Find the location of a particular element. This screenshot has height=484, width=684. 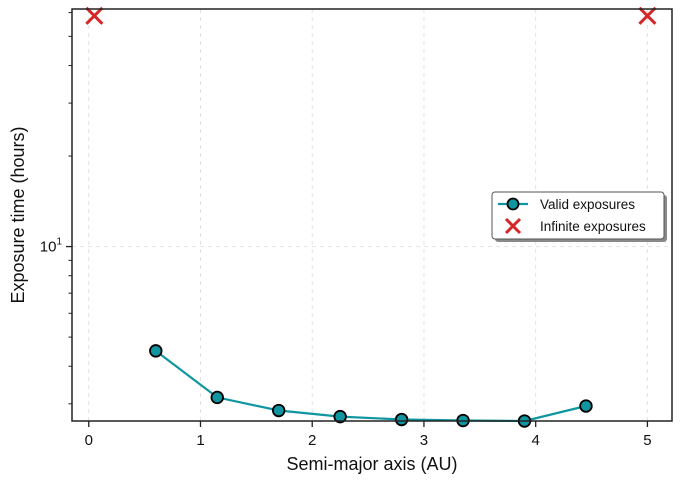

x-tick-label: 1 is located at coordinates (200, 440).